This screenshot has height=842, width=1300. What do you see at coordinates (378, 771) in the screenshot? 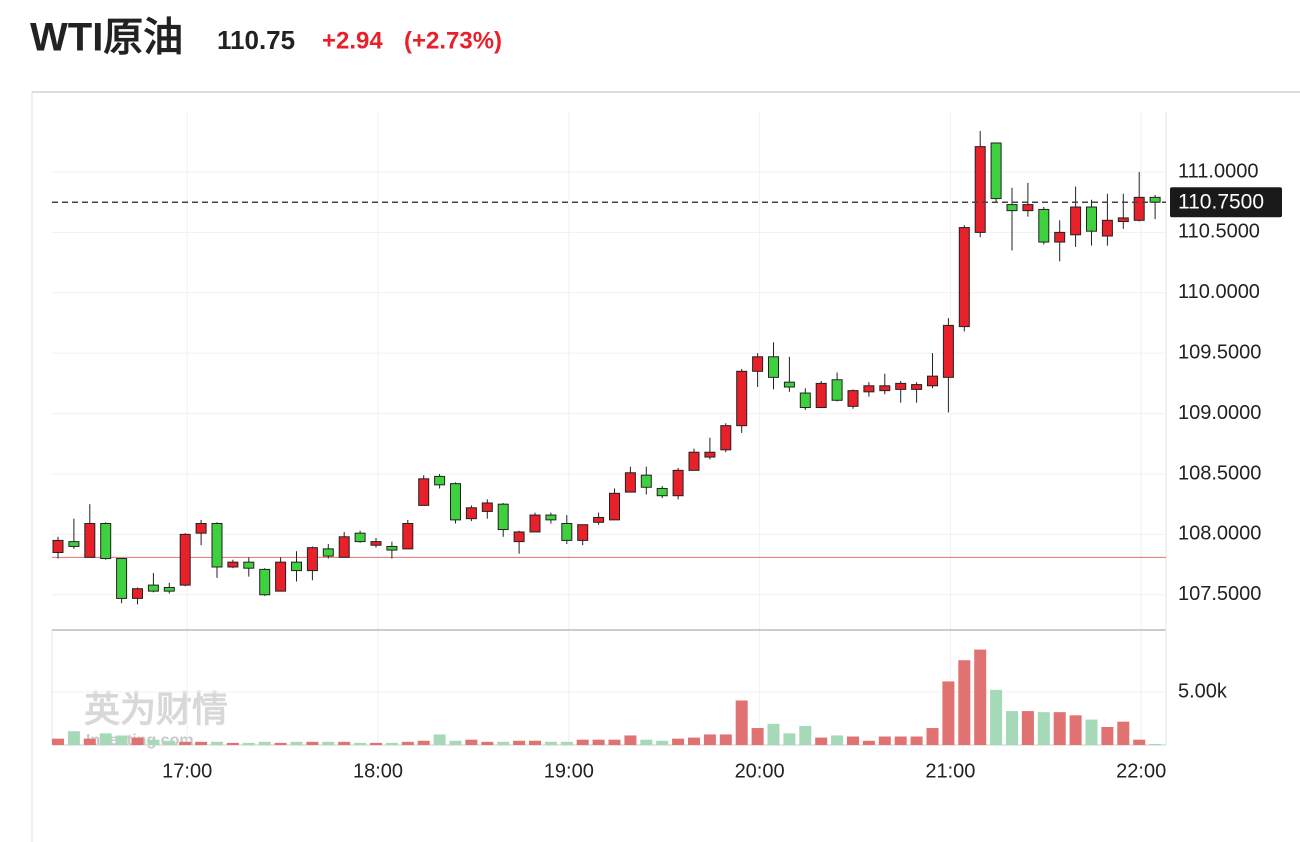
I see `x-tick-label: 18:00` at bounding box center [378, 771].